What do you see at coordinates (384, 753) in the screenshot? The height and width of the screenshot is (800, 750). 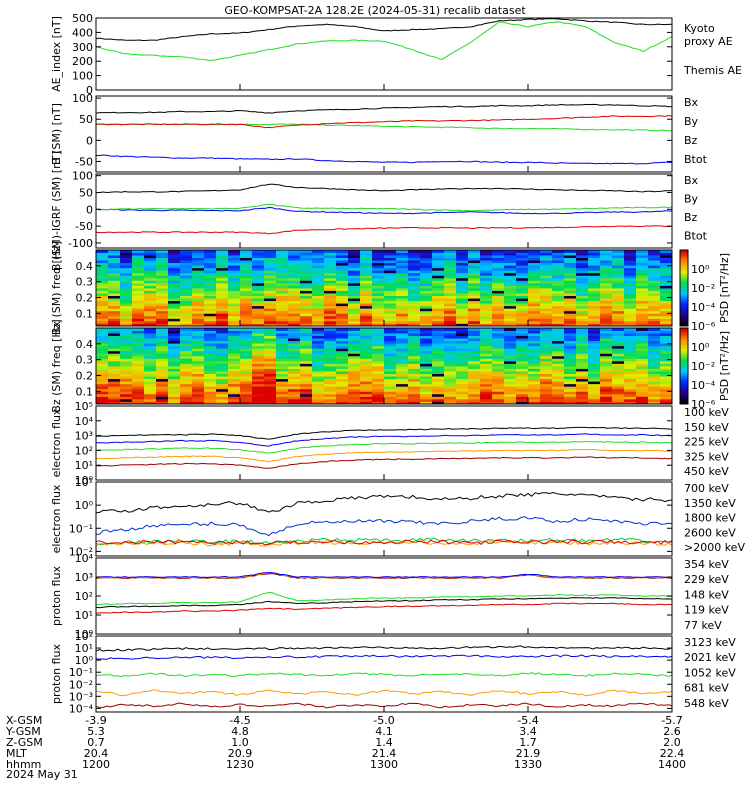 I see `orbit-value: 21.4` at bounding box center [384, 753].